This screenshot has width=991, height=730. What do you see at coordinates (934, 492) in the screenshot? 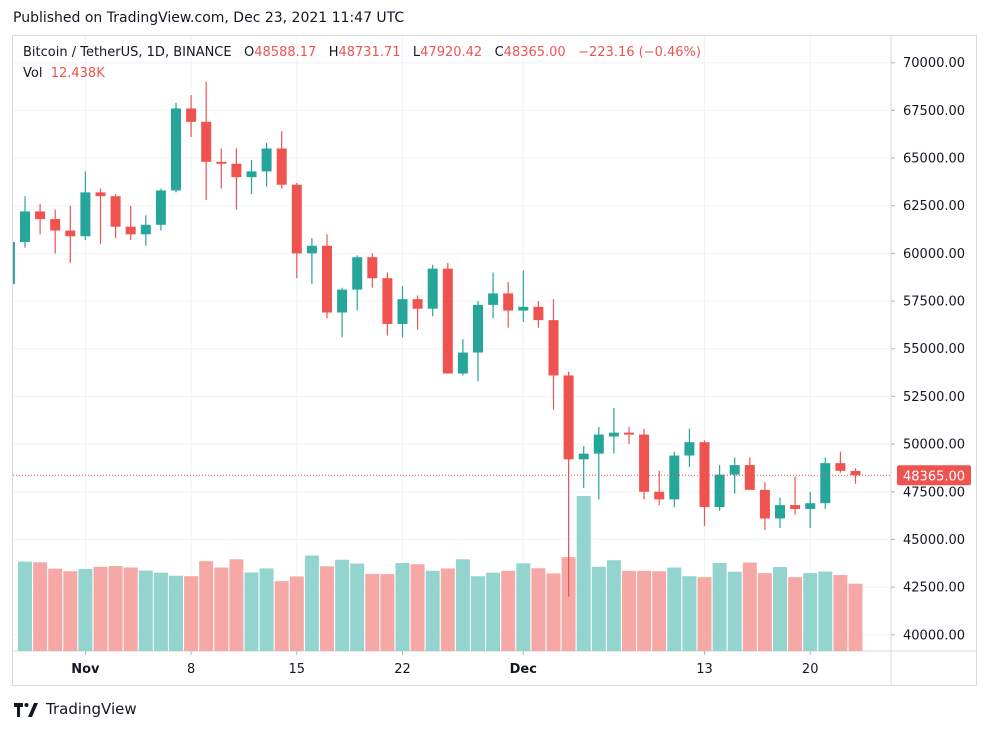
I see `y-tick-label: 47500.00` at bounding box center [934, 492].